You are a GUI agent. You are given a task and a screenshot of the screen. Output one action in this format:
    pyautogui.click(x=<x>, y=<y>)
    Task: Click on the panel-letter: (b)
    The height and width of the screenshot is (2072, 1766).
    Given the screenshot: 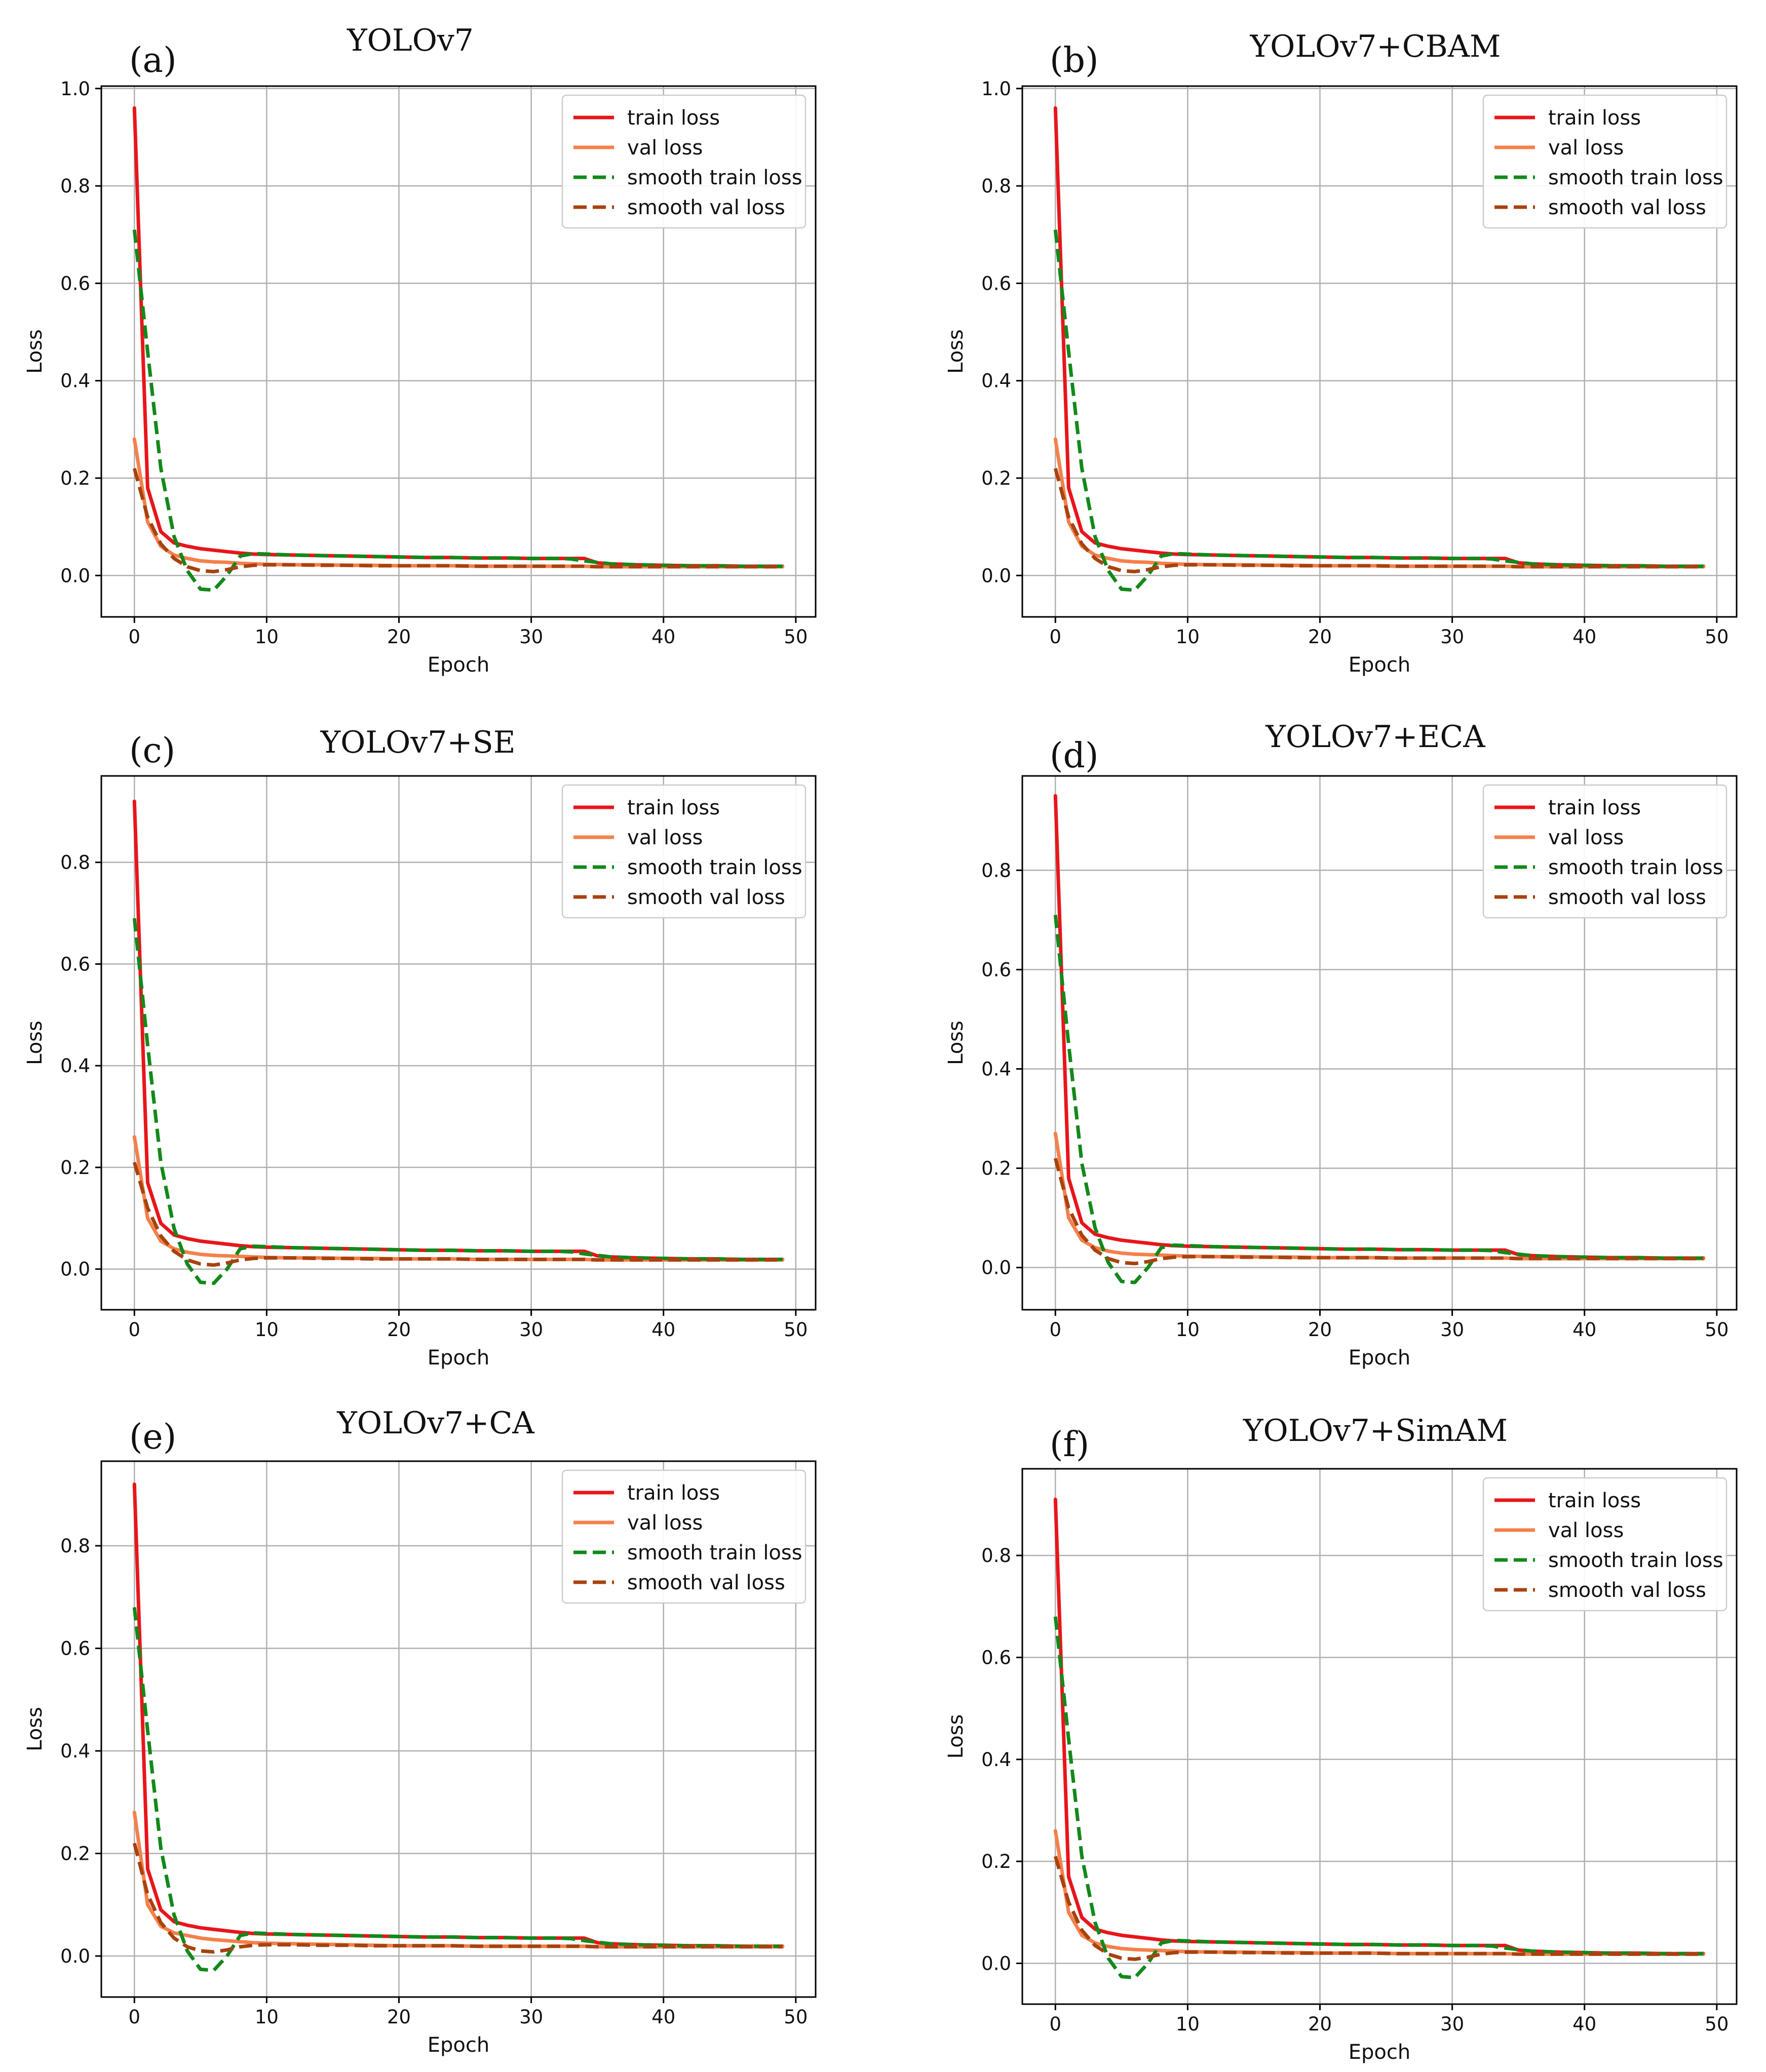 What is the action you would take?
    pyautogui.click(x=1074, y=61)
    